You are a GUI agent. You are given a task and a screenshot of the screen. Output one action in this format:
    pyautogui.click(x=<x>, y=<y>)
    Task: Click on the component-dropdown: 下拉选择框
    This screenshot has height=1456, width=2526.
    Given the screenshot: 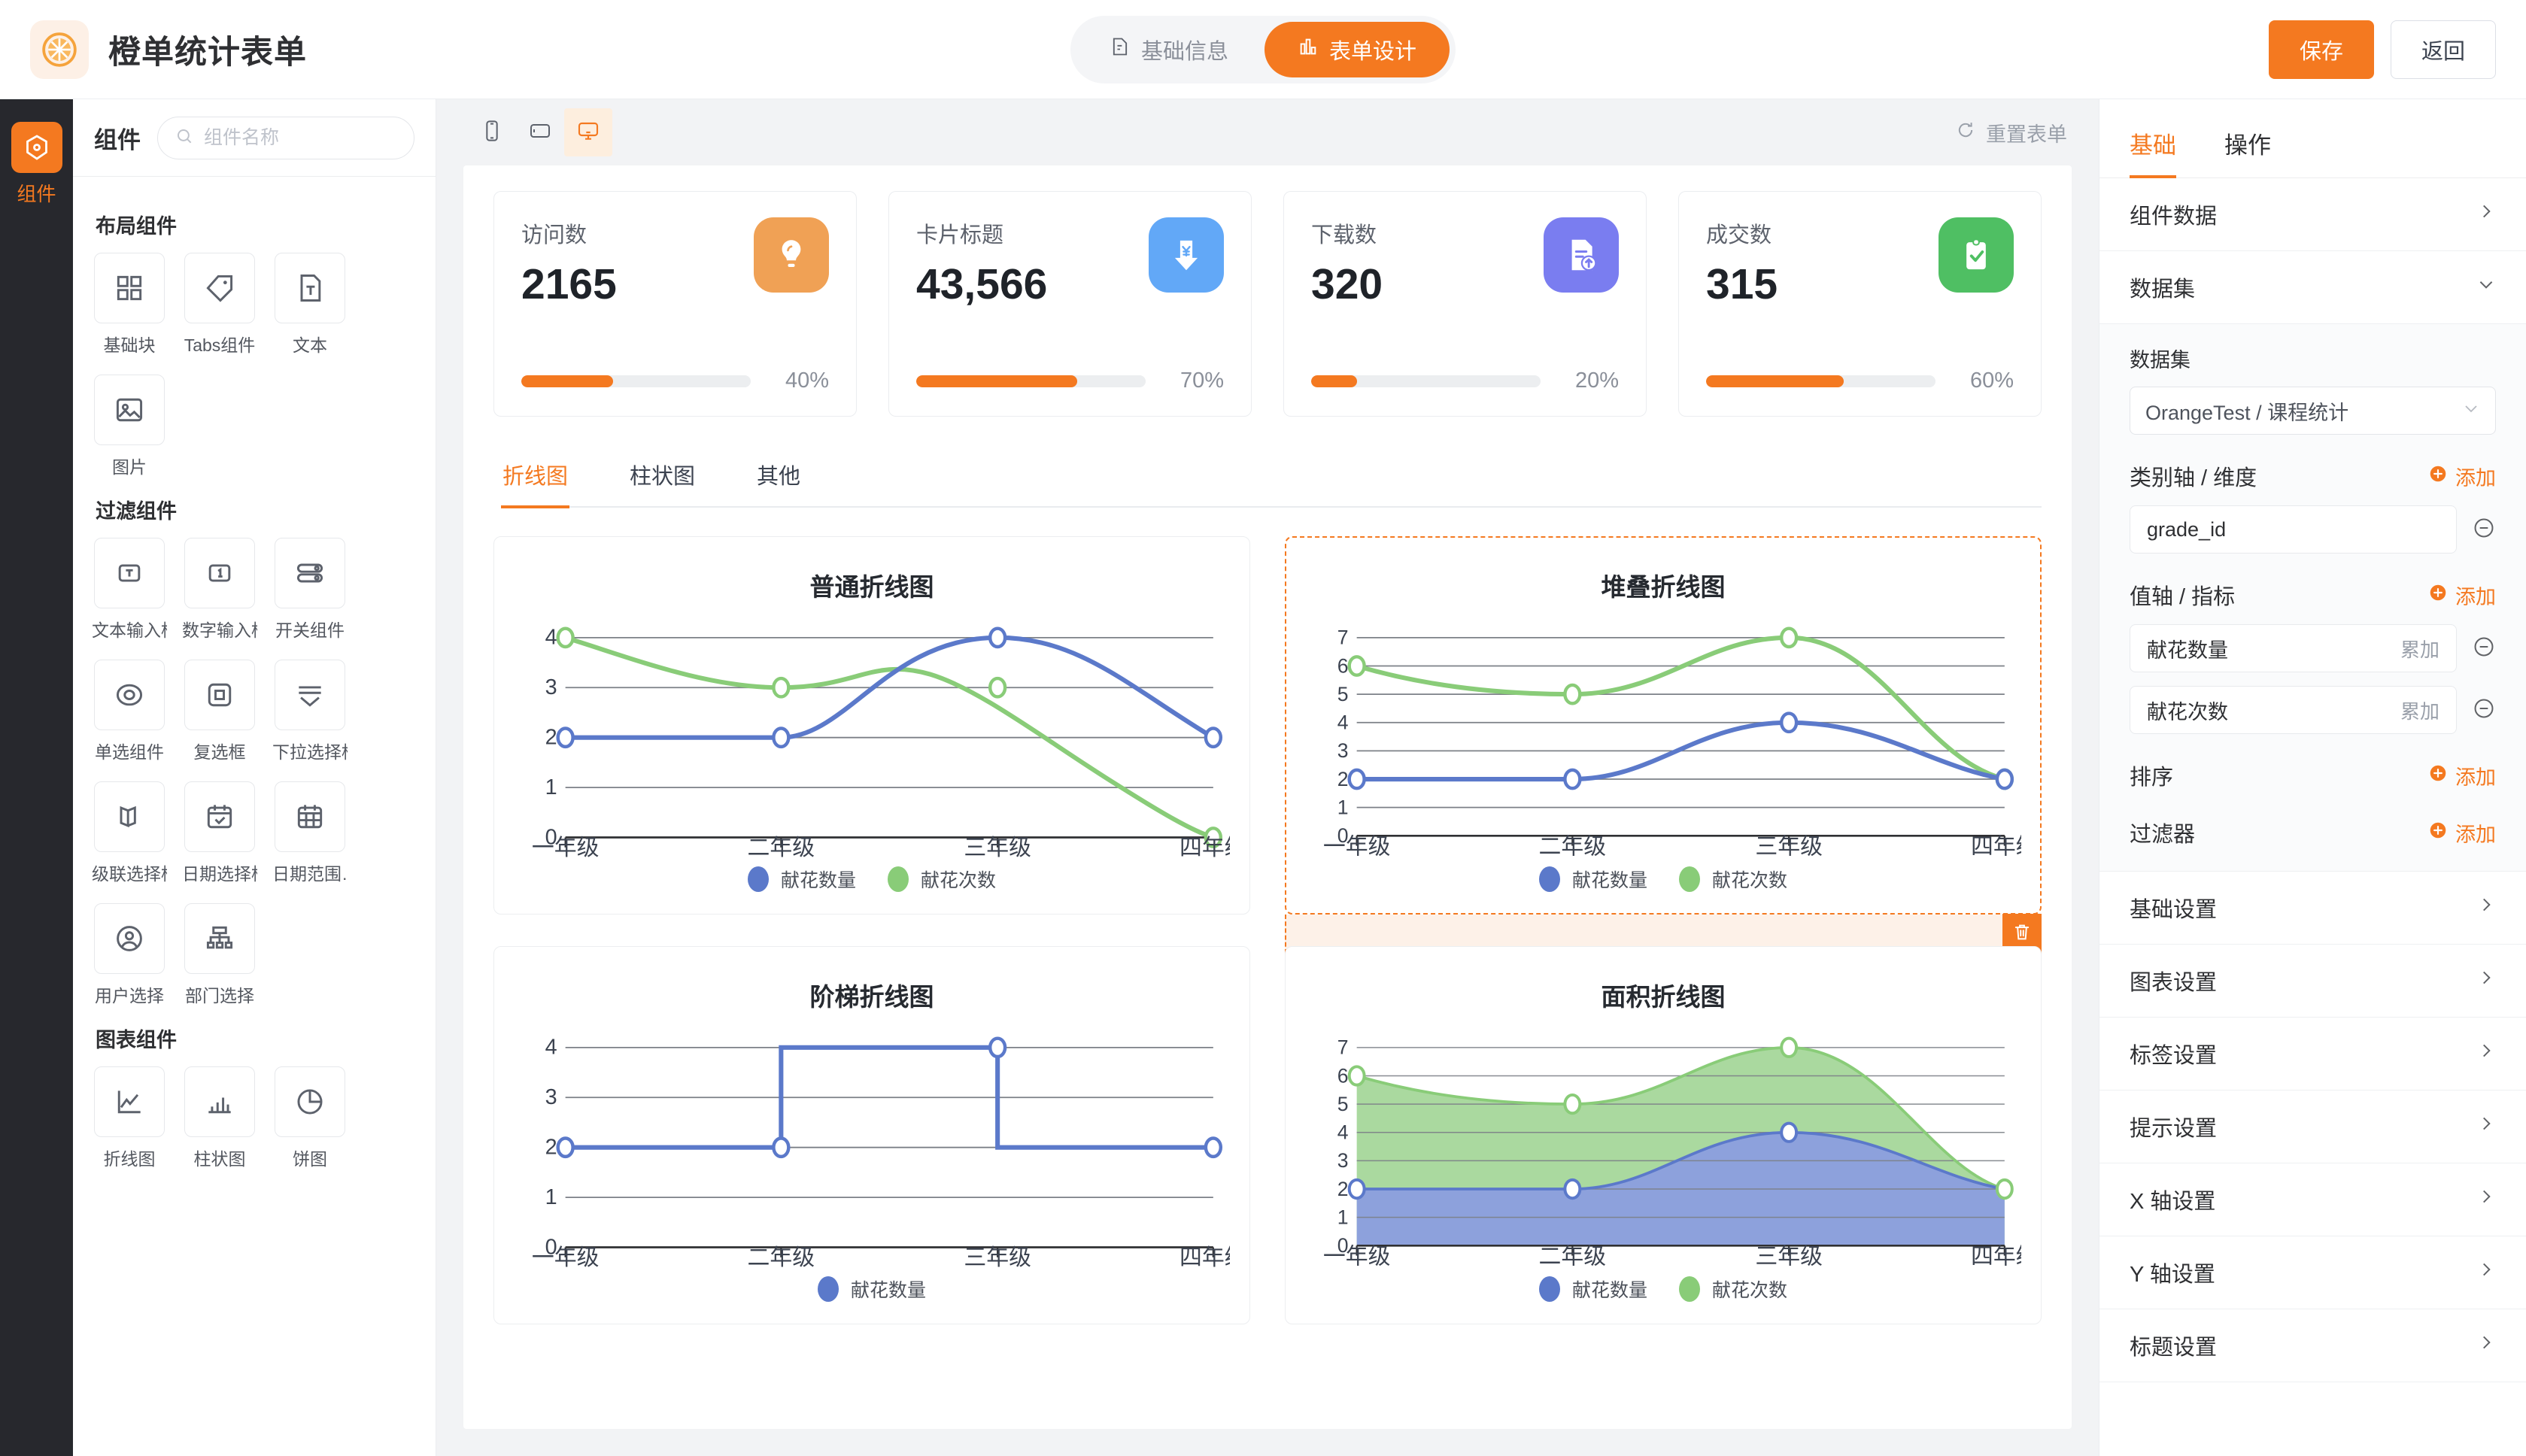 What is the action you would take?
    pyautogui.click(x=310, y=711)
    